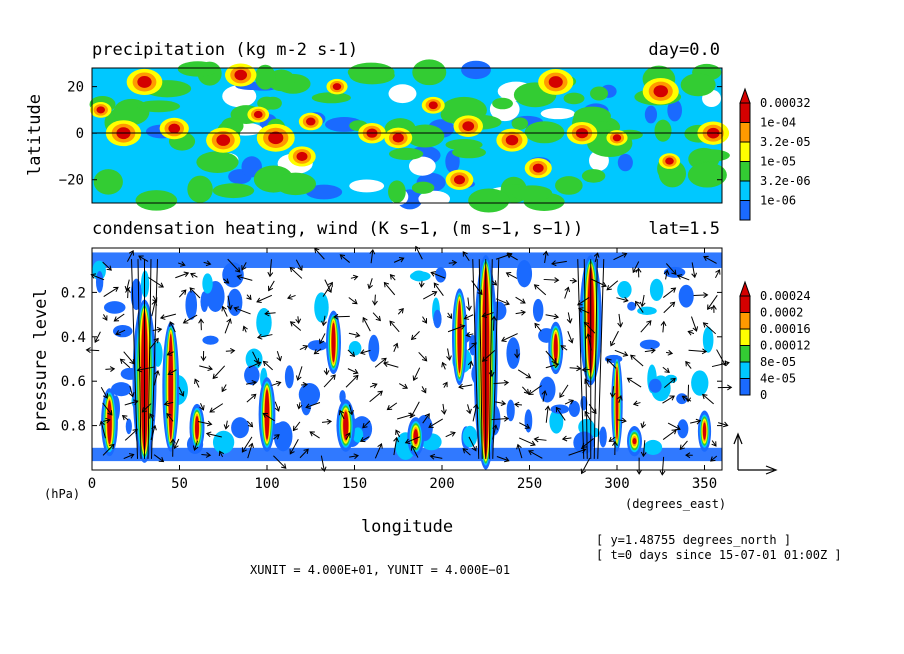 Image resolution: width=904 pixels, height=654 pixels. Describe the element at coordinates (785, 329) in the screenshot. I see `heating-legend-level-label: 0.00016` at that location.